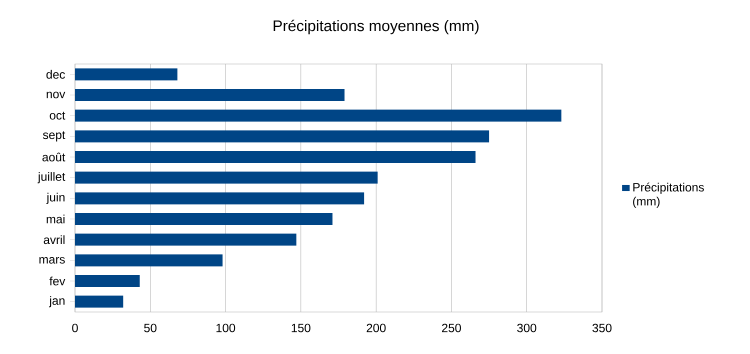  What do you see at coordinates (56, 95) in the screenshot?
I see `y-tick-label: nov` at bounding box center [56, 95].